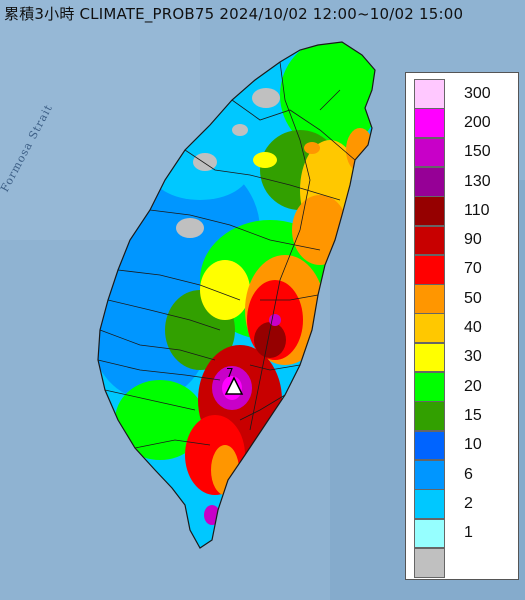 This screenshot has width=525, height=600. What do you see at coordinates (473, 445) in the screenshot?
I see `legend-label: 10` at bounding box center [473, 445].